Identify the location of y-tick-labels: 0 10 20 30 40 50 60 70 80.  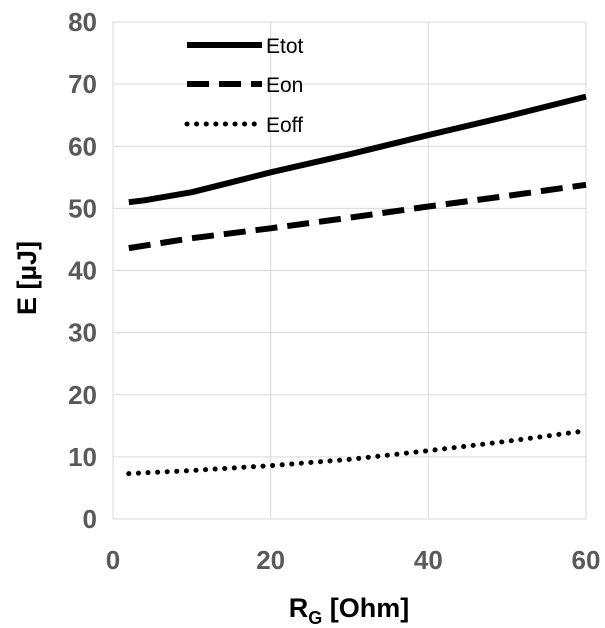
(82, 270).